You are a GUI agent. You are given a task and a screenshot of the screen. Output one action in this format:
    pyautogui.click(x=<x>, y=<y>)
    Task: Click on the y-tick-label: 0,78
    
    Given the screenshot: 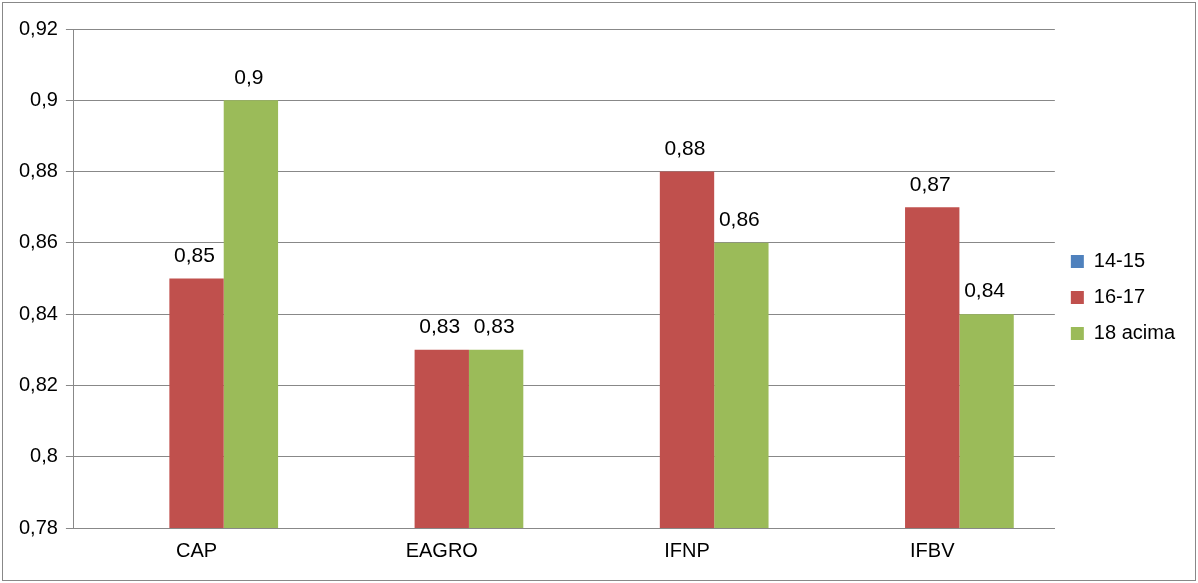 What is the action you would take?
    pyautogui.click(x=38, y=526)
    